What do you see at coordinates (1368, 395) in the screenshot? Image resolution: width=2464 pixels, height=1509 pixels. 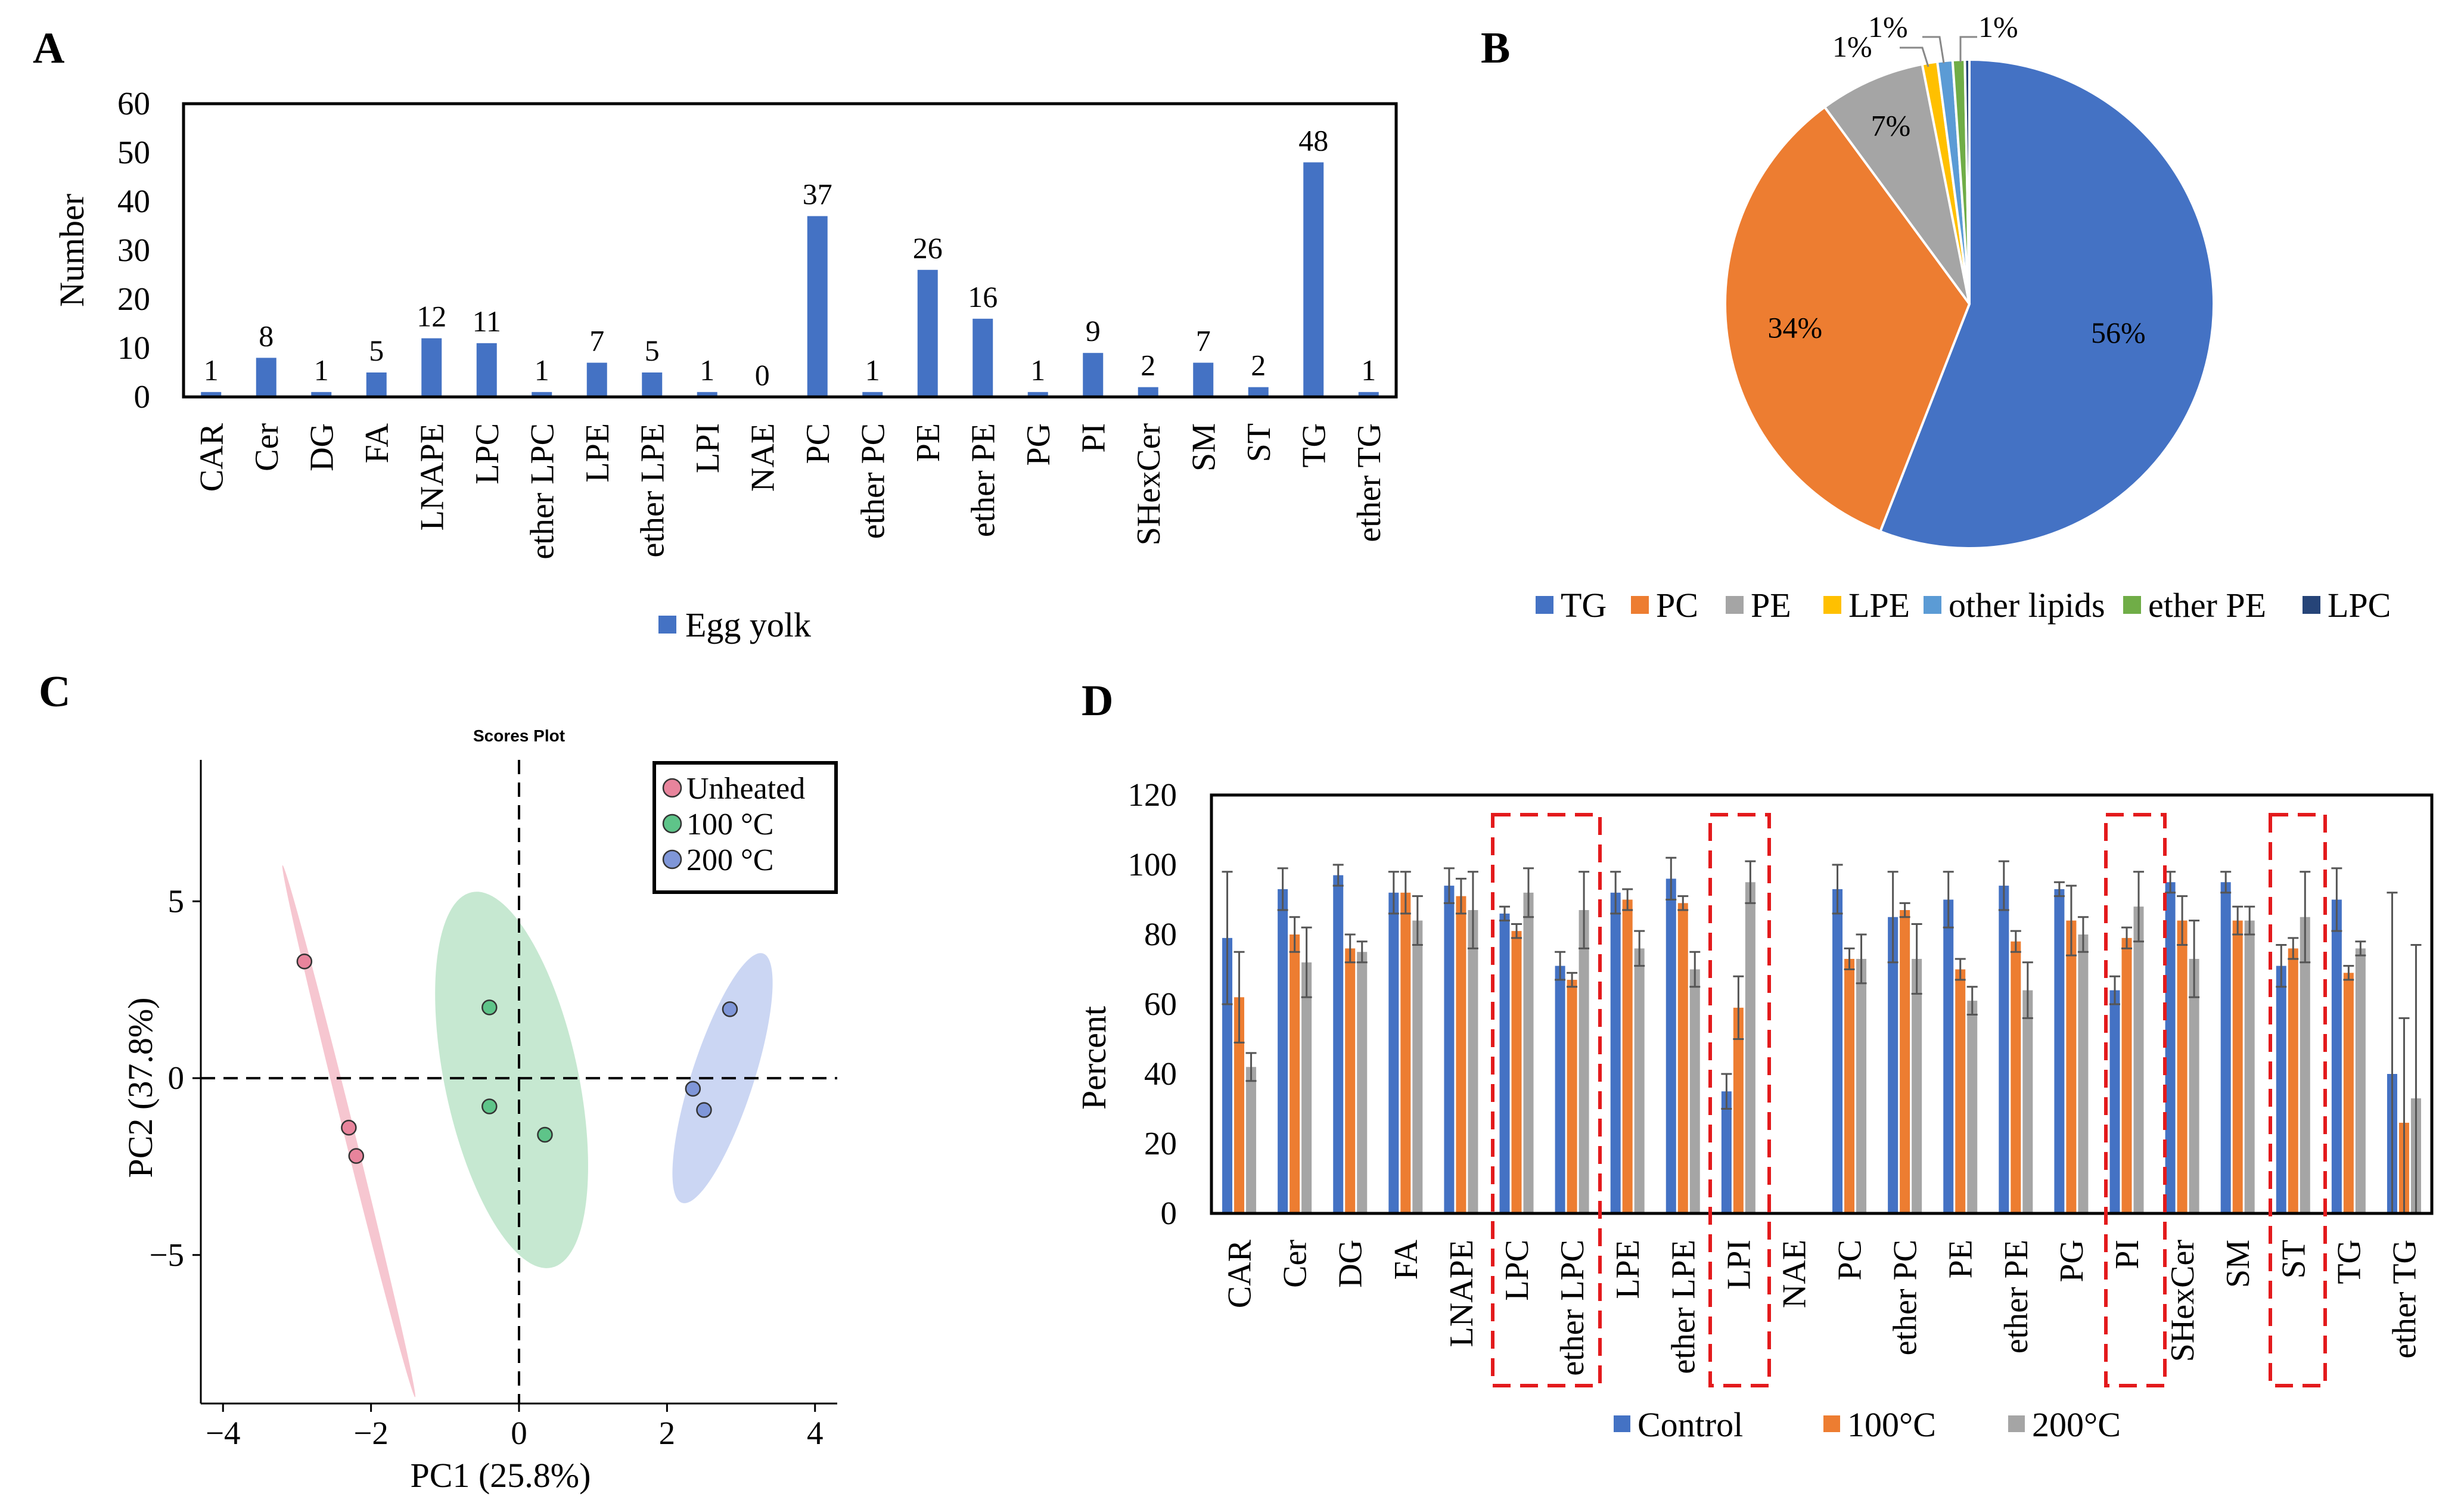 I see `bar-ether-tg` at bounding box center [1368, 395].